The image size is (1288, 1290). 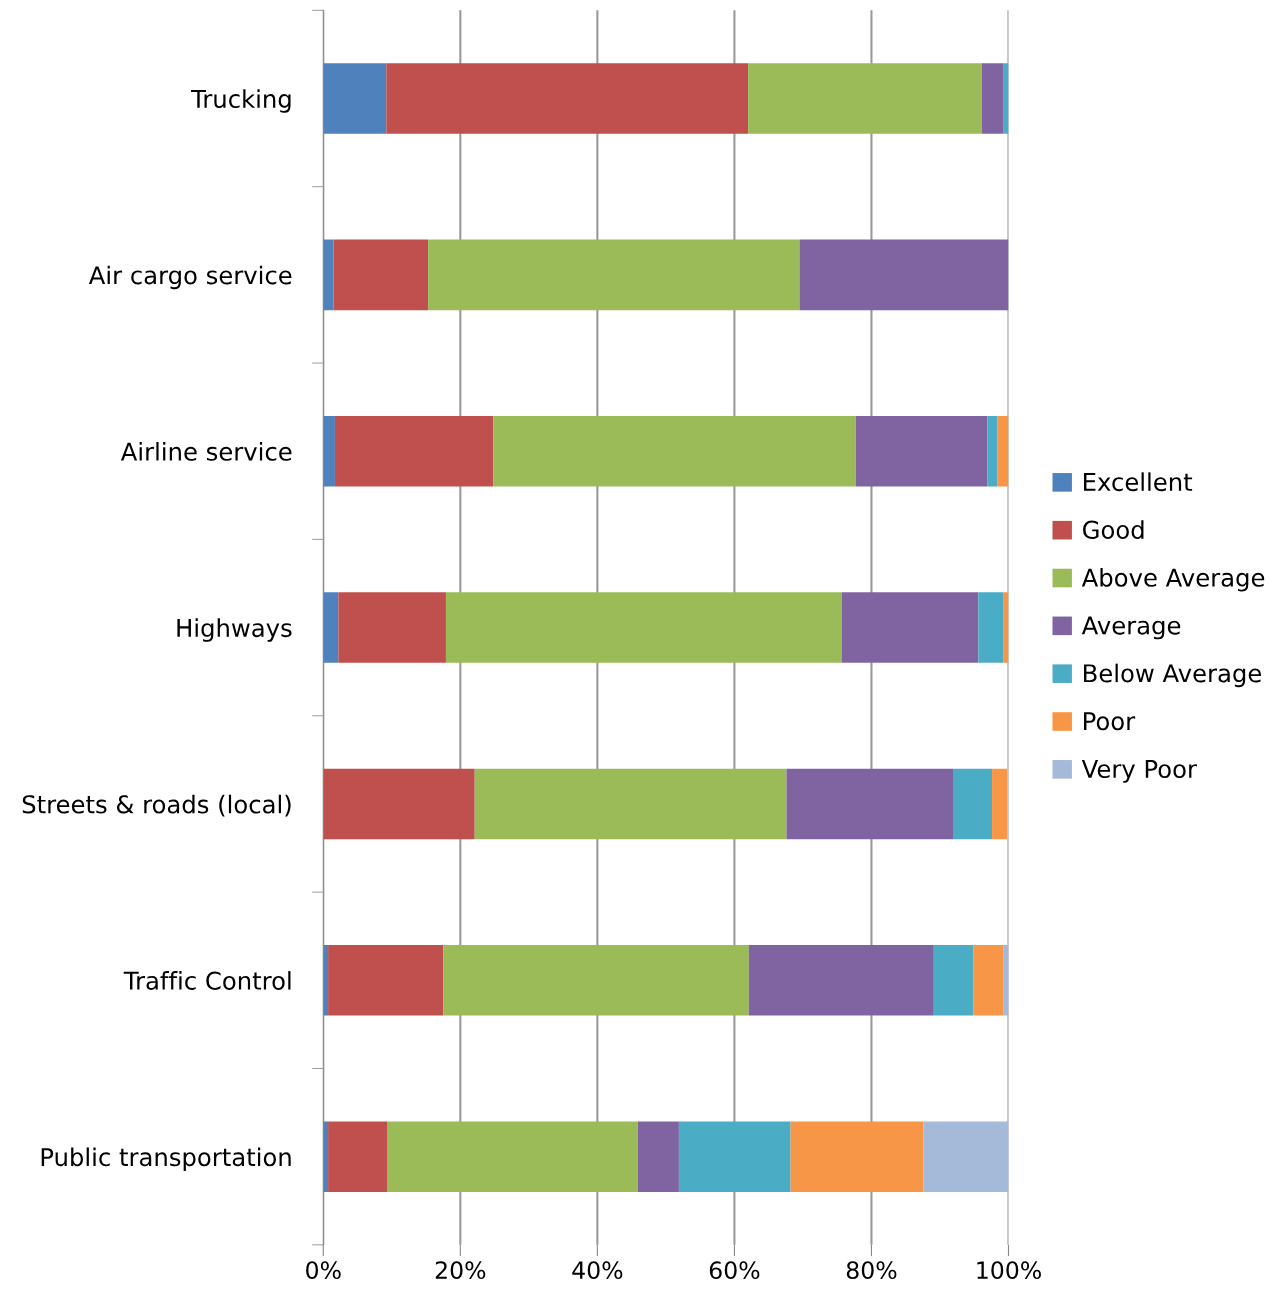 I want to click on x-tick-label: 100%, so click(x=1009, y=1270).